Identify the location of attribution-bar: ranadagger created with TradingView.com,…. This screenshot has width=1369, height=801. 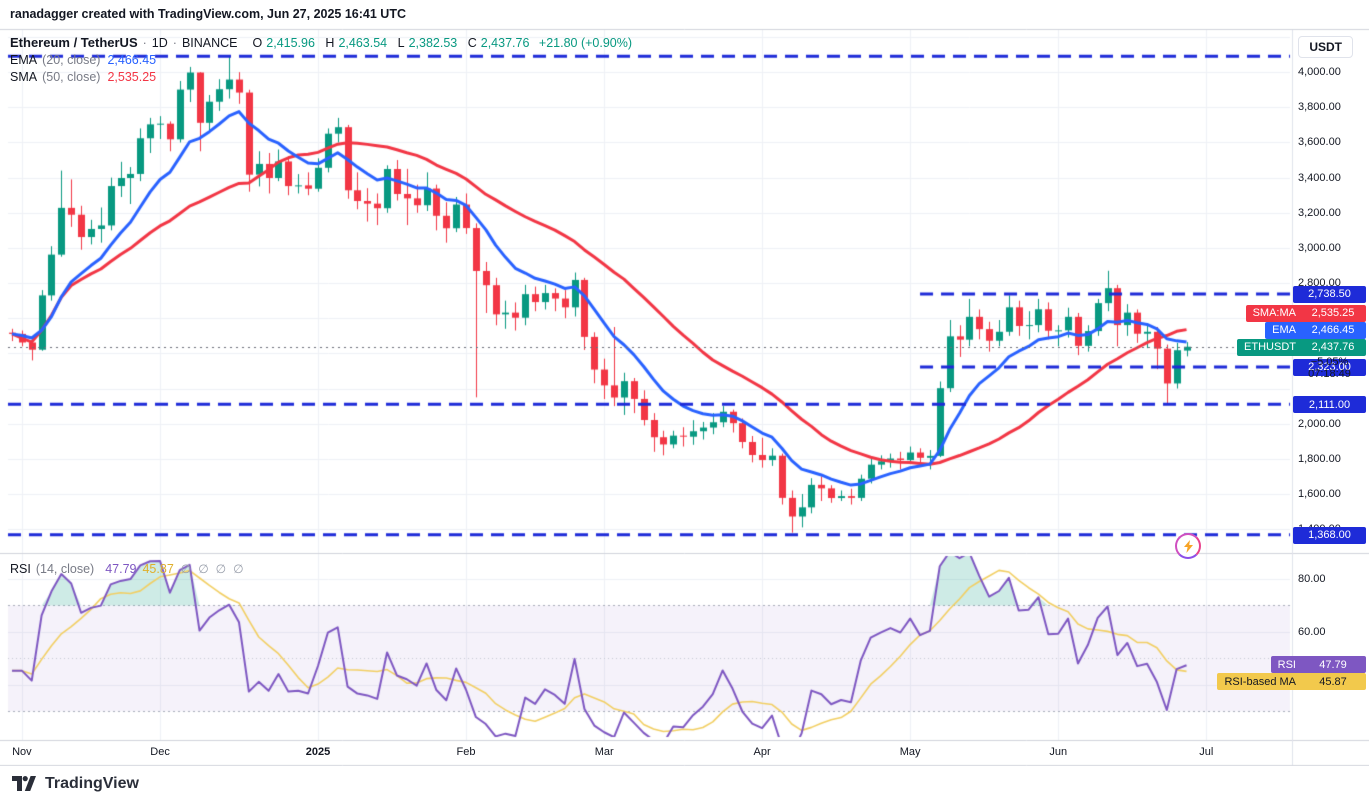
(684, 14).